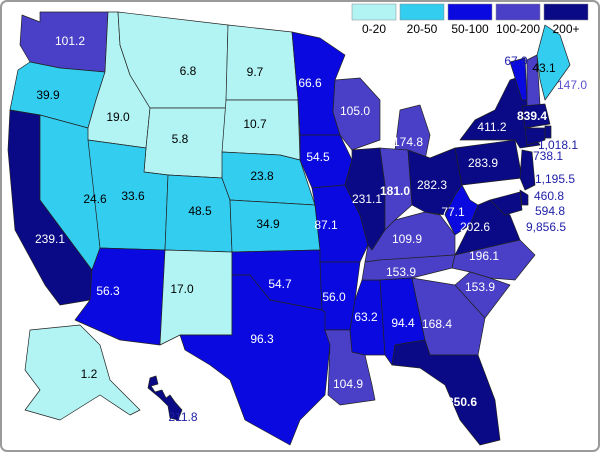  What do you see at coordinates (432, 185) in the screenshot?
I see `state-label: 282.3` at bounding box center [432, 185].